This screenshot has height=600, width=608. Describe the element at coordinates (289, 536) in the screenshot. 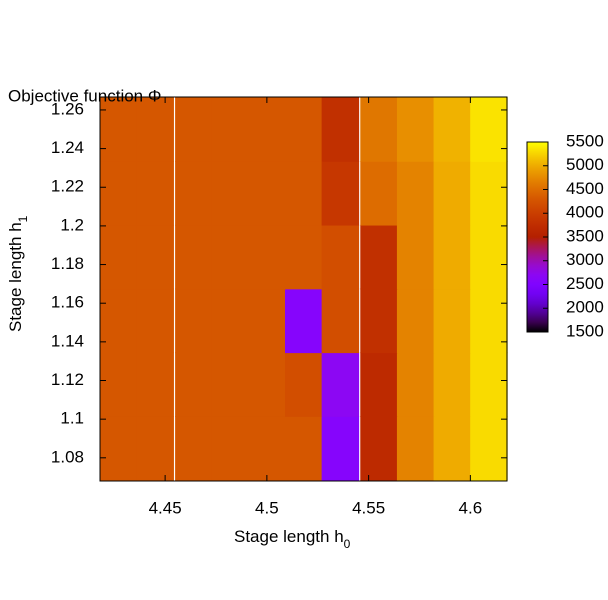

I see `x-axis-label-text: Stage length h` at that location.